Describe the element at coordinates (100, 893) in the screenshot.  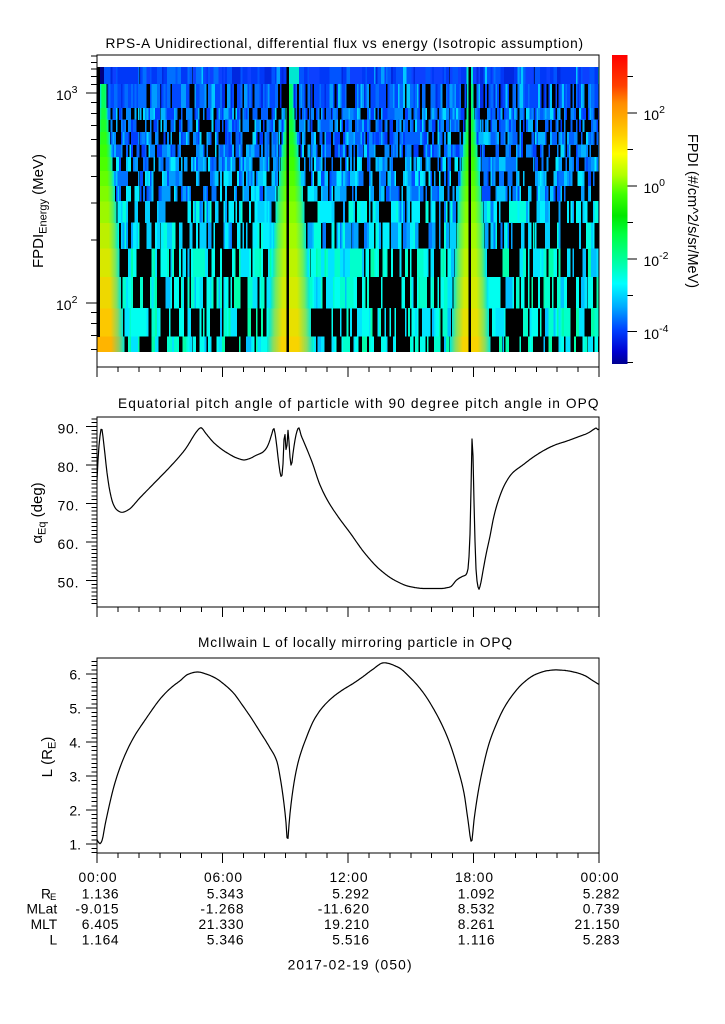
I see `svg-text: 1.136` at that location.